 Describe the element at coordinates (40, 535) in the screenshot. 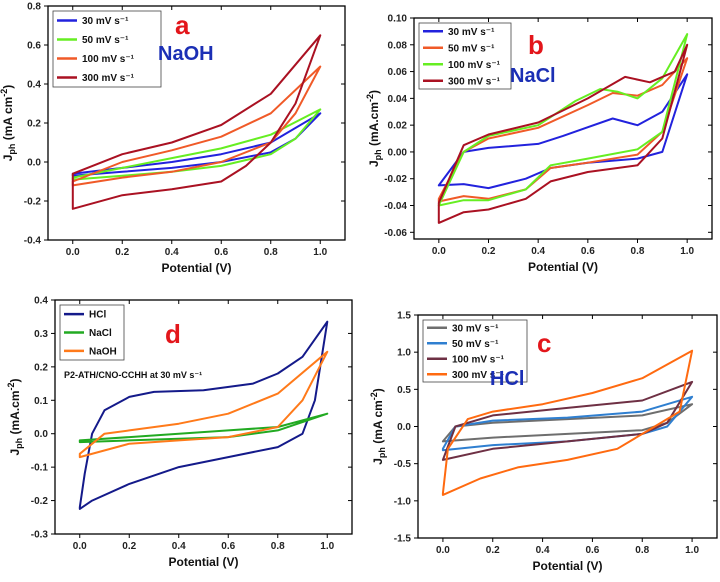

I see `y-tick-label: -0.3` at that location.